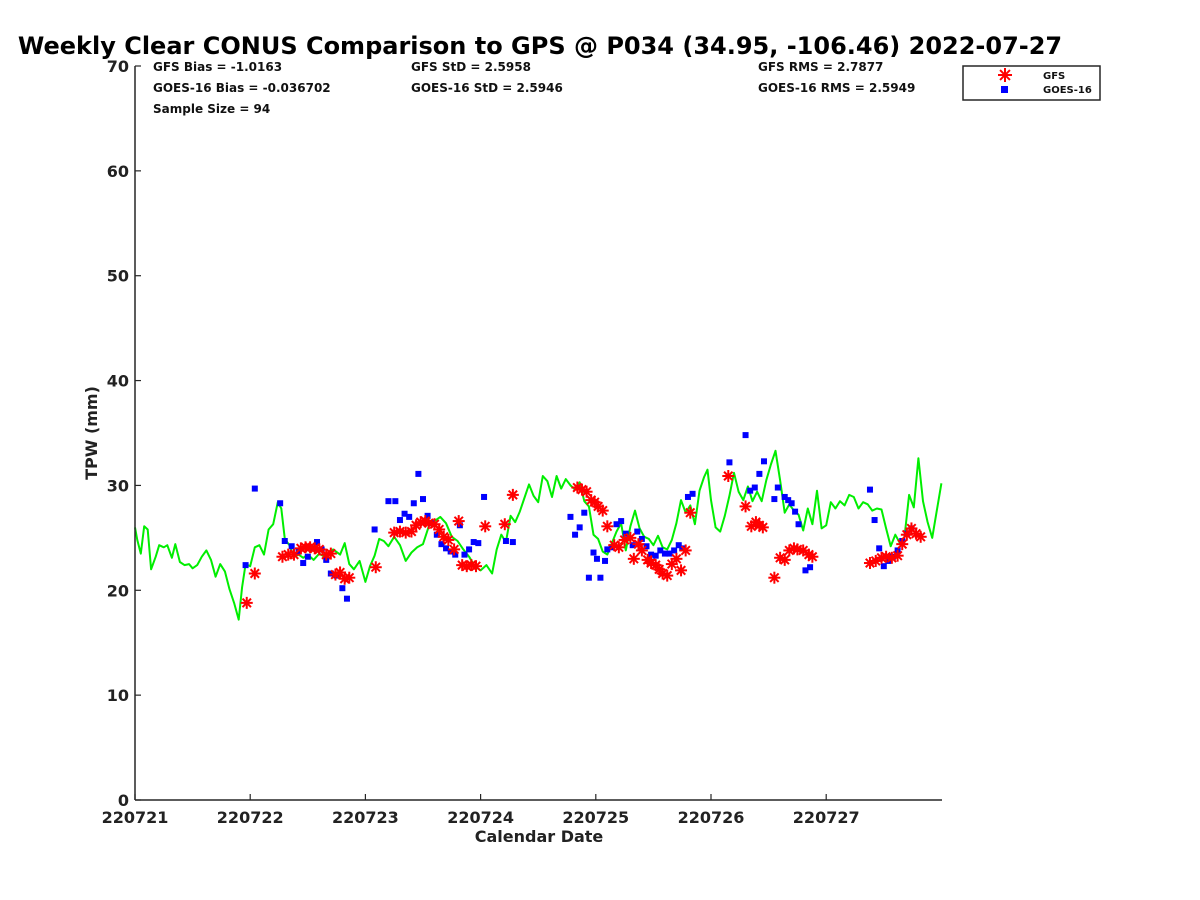 The height and width of the screenshot is (900, 1200). Describe the element at coordinates (242, 88) in the screenshot. I see `stat-goes-bias: GOES-16 Bias = -0.036702` at that location.